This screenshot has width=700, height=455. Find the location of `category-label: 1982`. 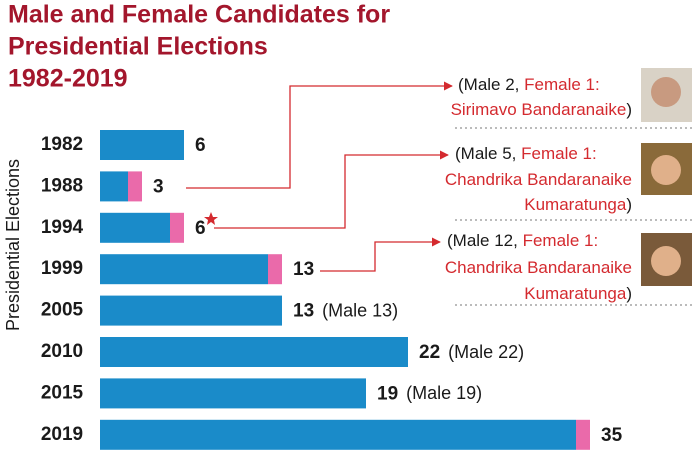

category-label: 1982 is located at coordinates (62, 144).